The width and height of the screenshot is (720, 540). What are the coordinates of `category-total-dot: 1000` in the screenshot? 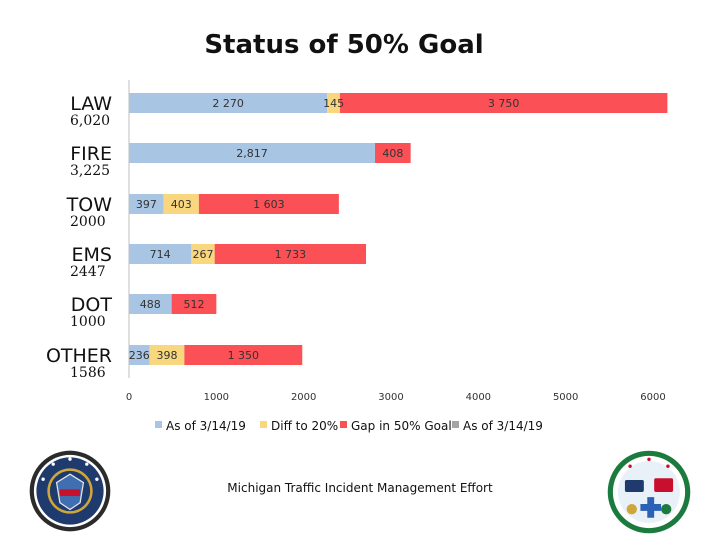 It's located at (88, 322).